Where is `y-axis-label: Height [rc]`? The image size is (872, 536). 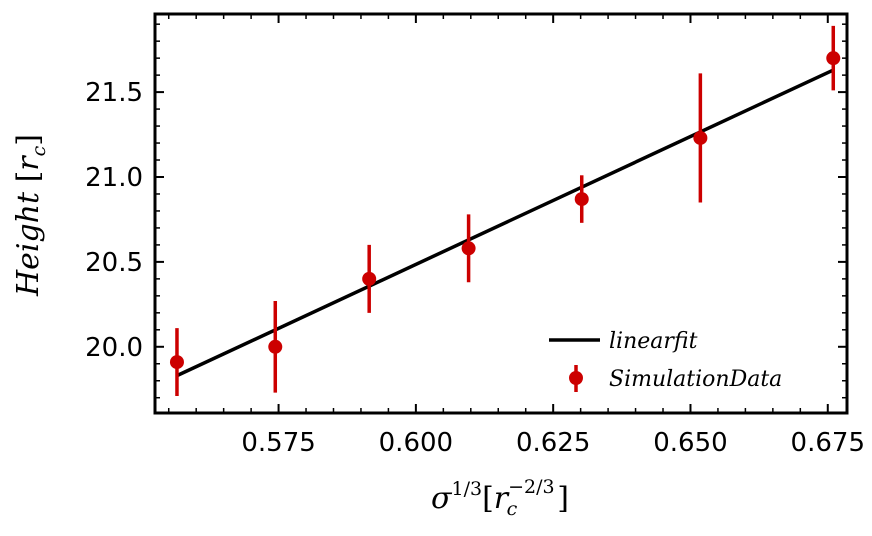 y-axis-label: Height [rc] is located at coordinates (30, 215).